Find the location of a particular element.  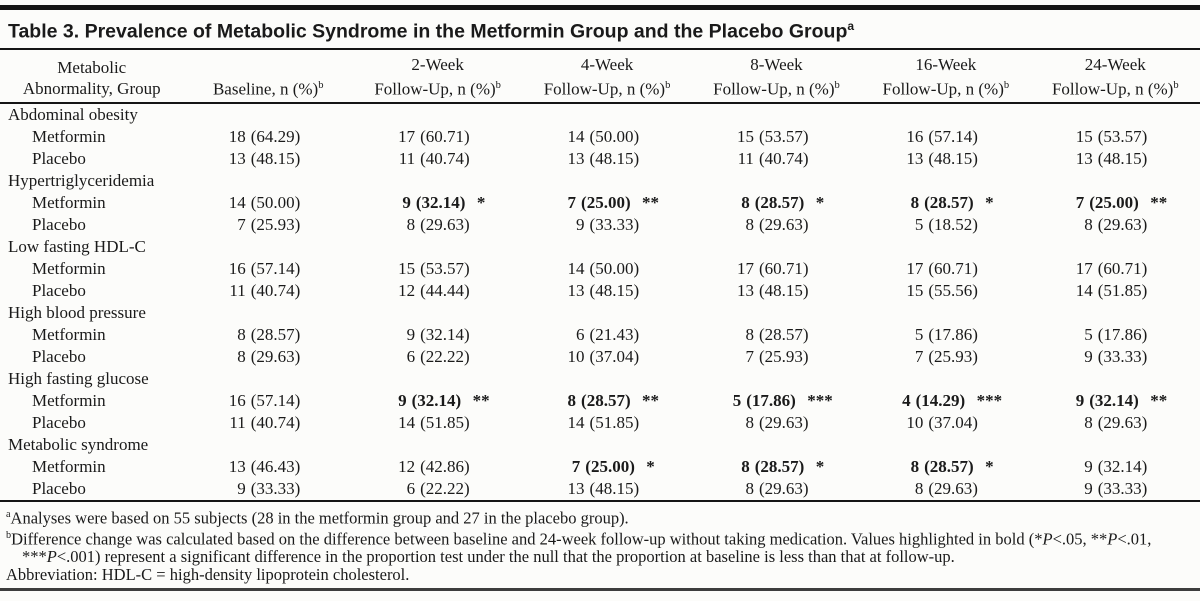

cell-value: 5 (17.86) is located at coordinates (945, 335).